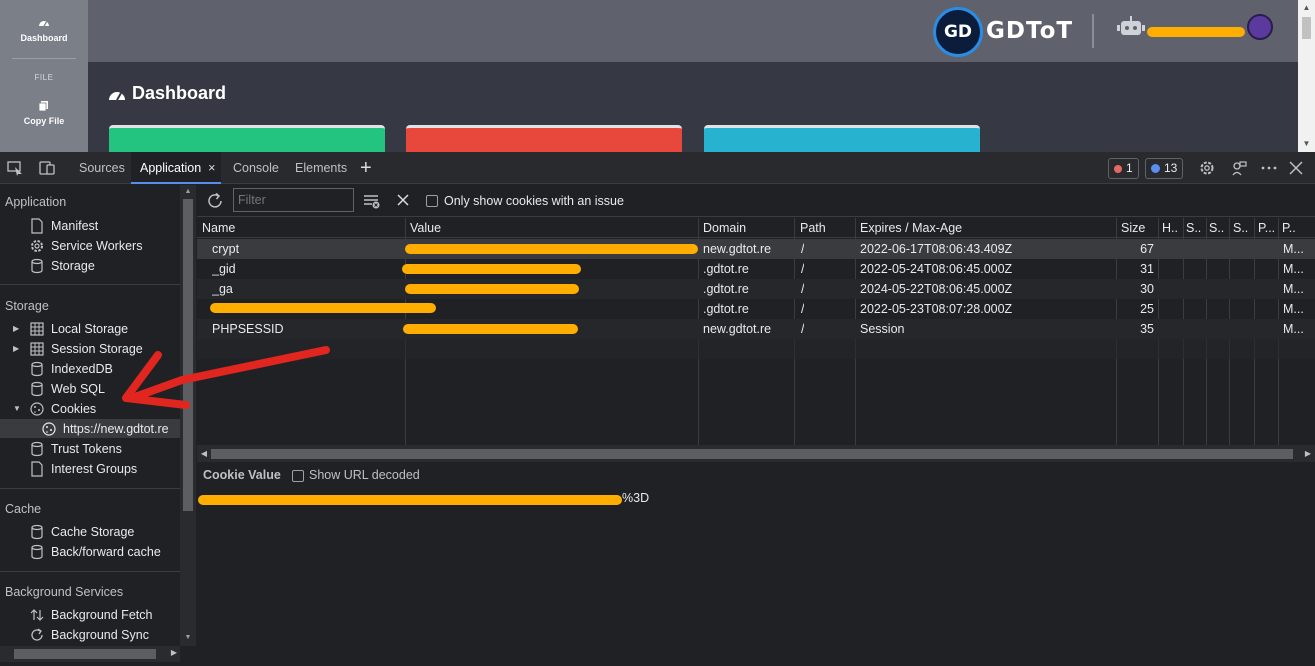 The image size is (1315, 666). Describe the element at coordinates (90, 615) in the screenshot. I see `sidebar-item-background-fetch: Background Fetch` at that location.